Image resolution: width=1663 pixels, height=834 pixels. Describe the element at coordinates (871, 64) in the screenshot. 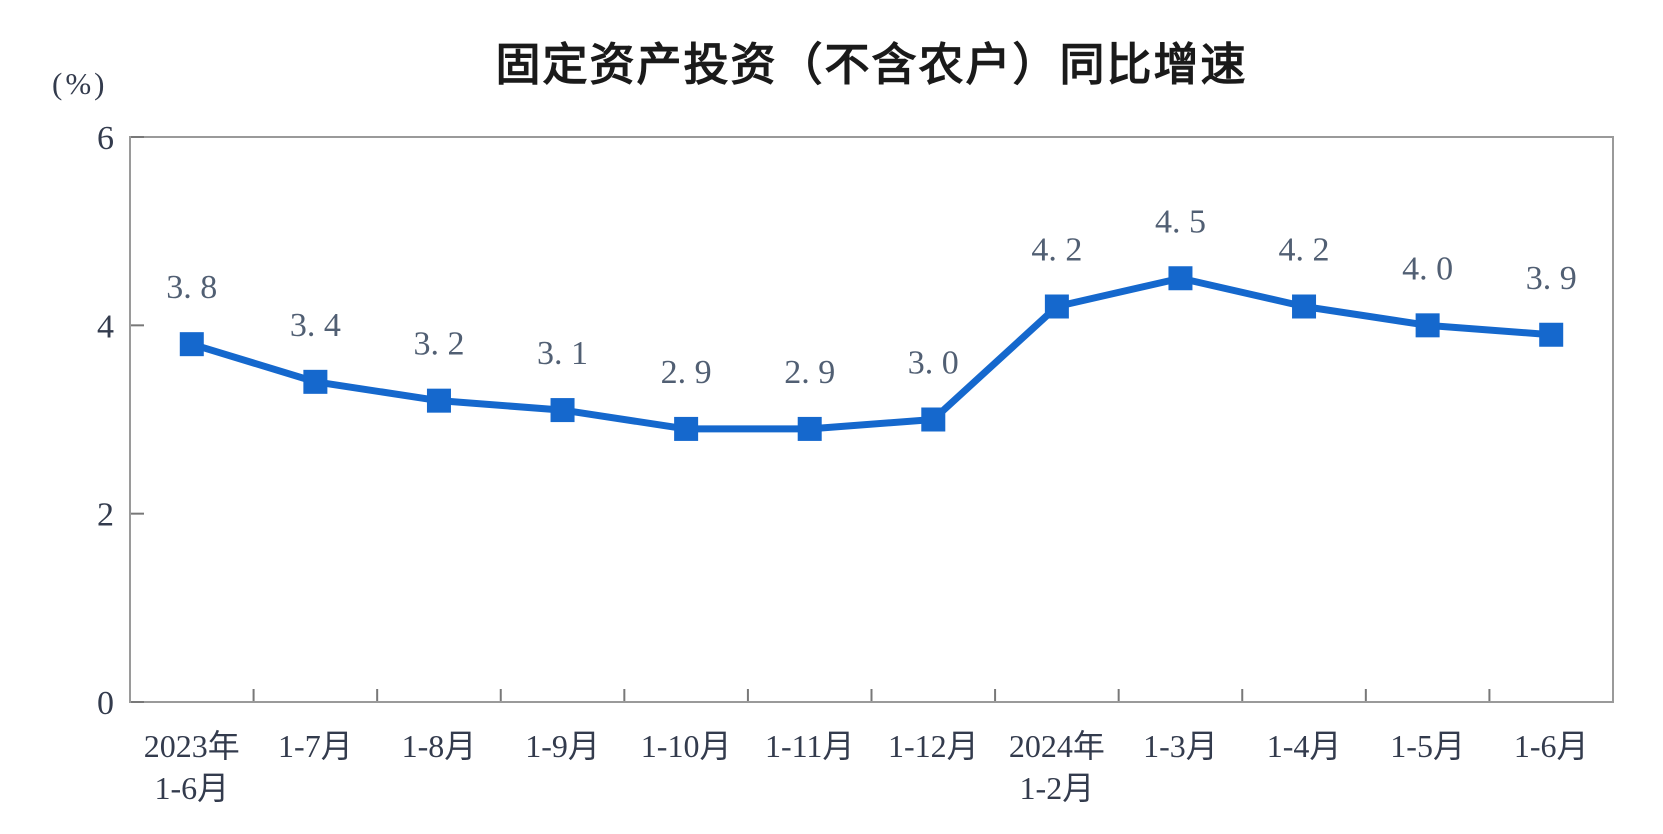

I see `chart-title: 固定资产投资（不含农户）同比增速` at that location.